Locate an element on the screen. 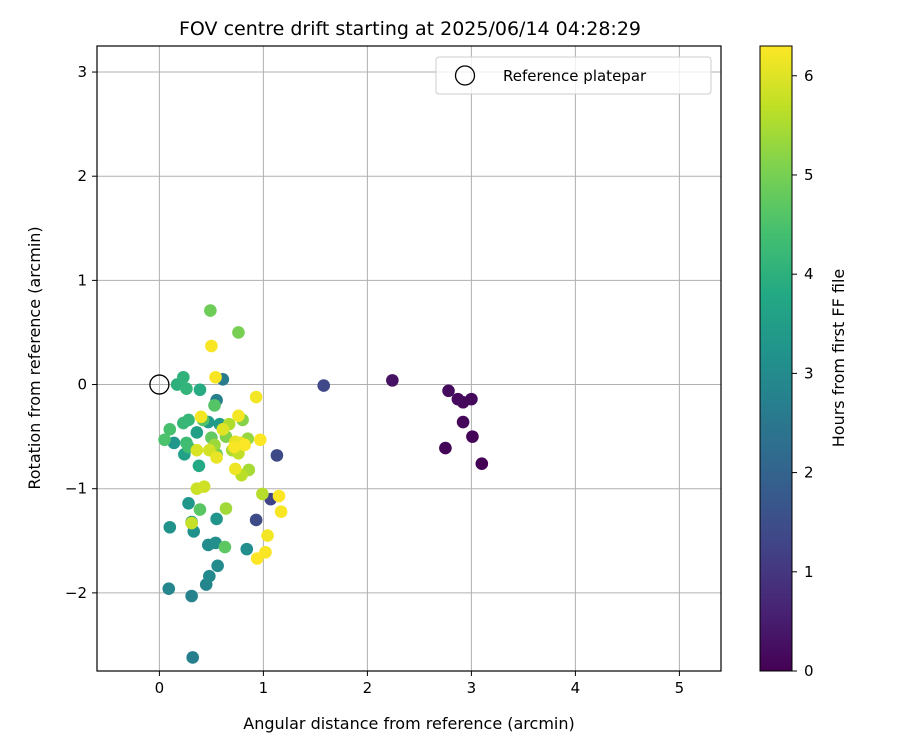 The width and height of the screenshot is (900, 750). colorbar-label: Hours from first FF file is located at coordinates (838, 358).